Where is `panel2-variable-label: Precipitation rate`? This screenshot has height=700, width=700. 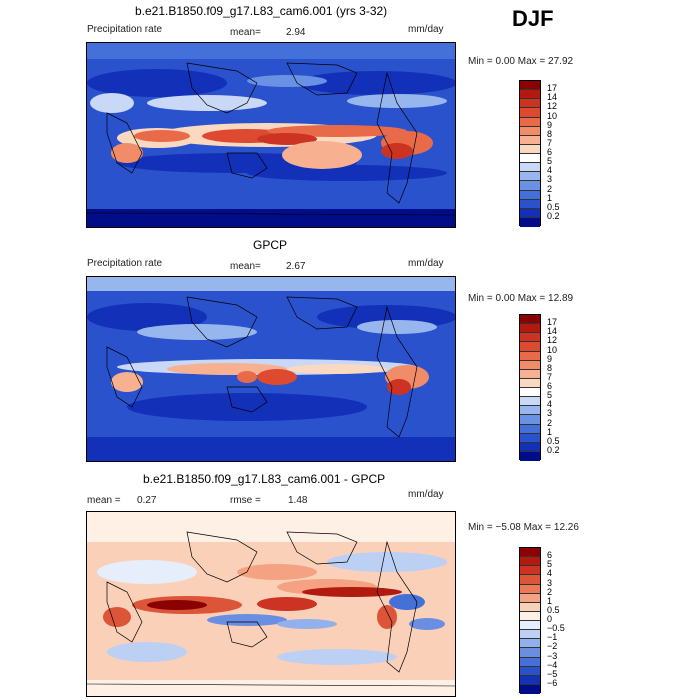
panel2-variable-label: Precipitation rate is located at coordinates (125, 263).